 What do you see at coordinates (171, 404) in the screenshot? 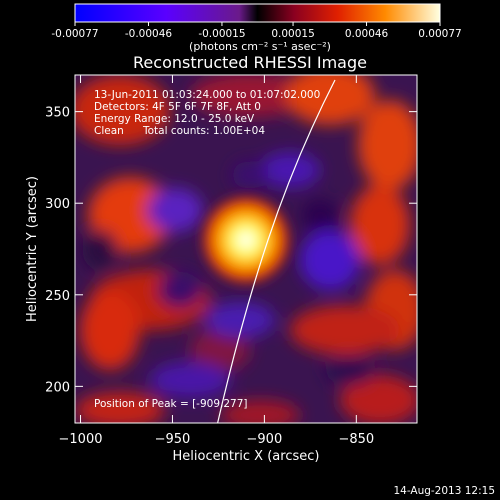
I see `peak-position-label: Position of Peak = [-909,277]` at bounding box center [171, 404].